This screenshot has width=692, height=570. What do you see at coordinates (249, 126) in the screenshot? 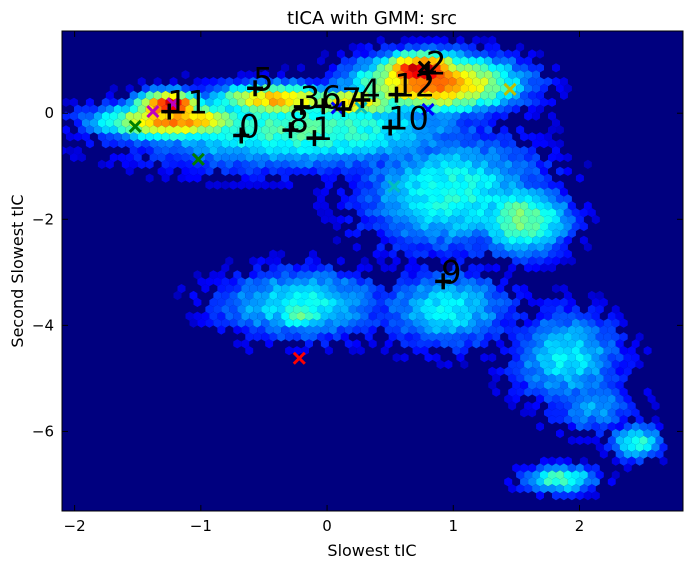
I see `cluster-center-label: 0` at bounding box center [249, 126].